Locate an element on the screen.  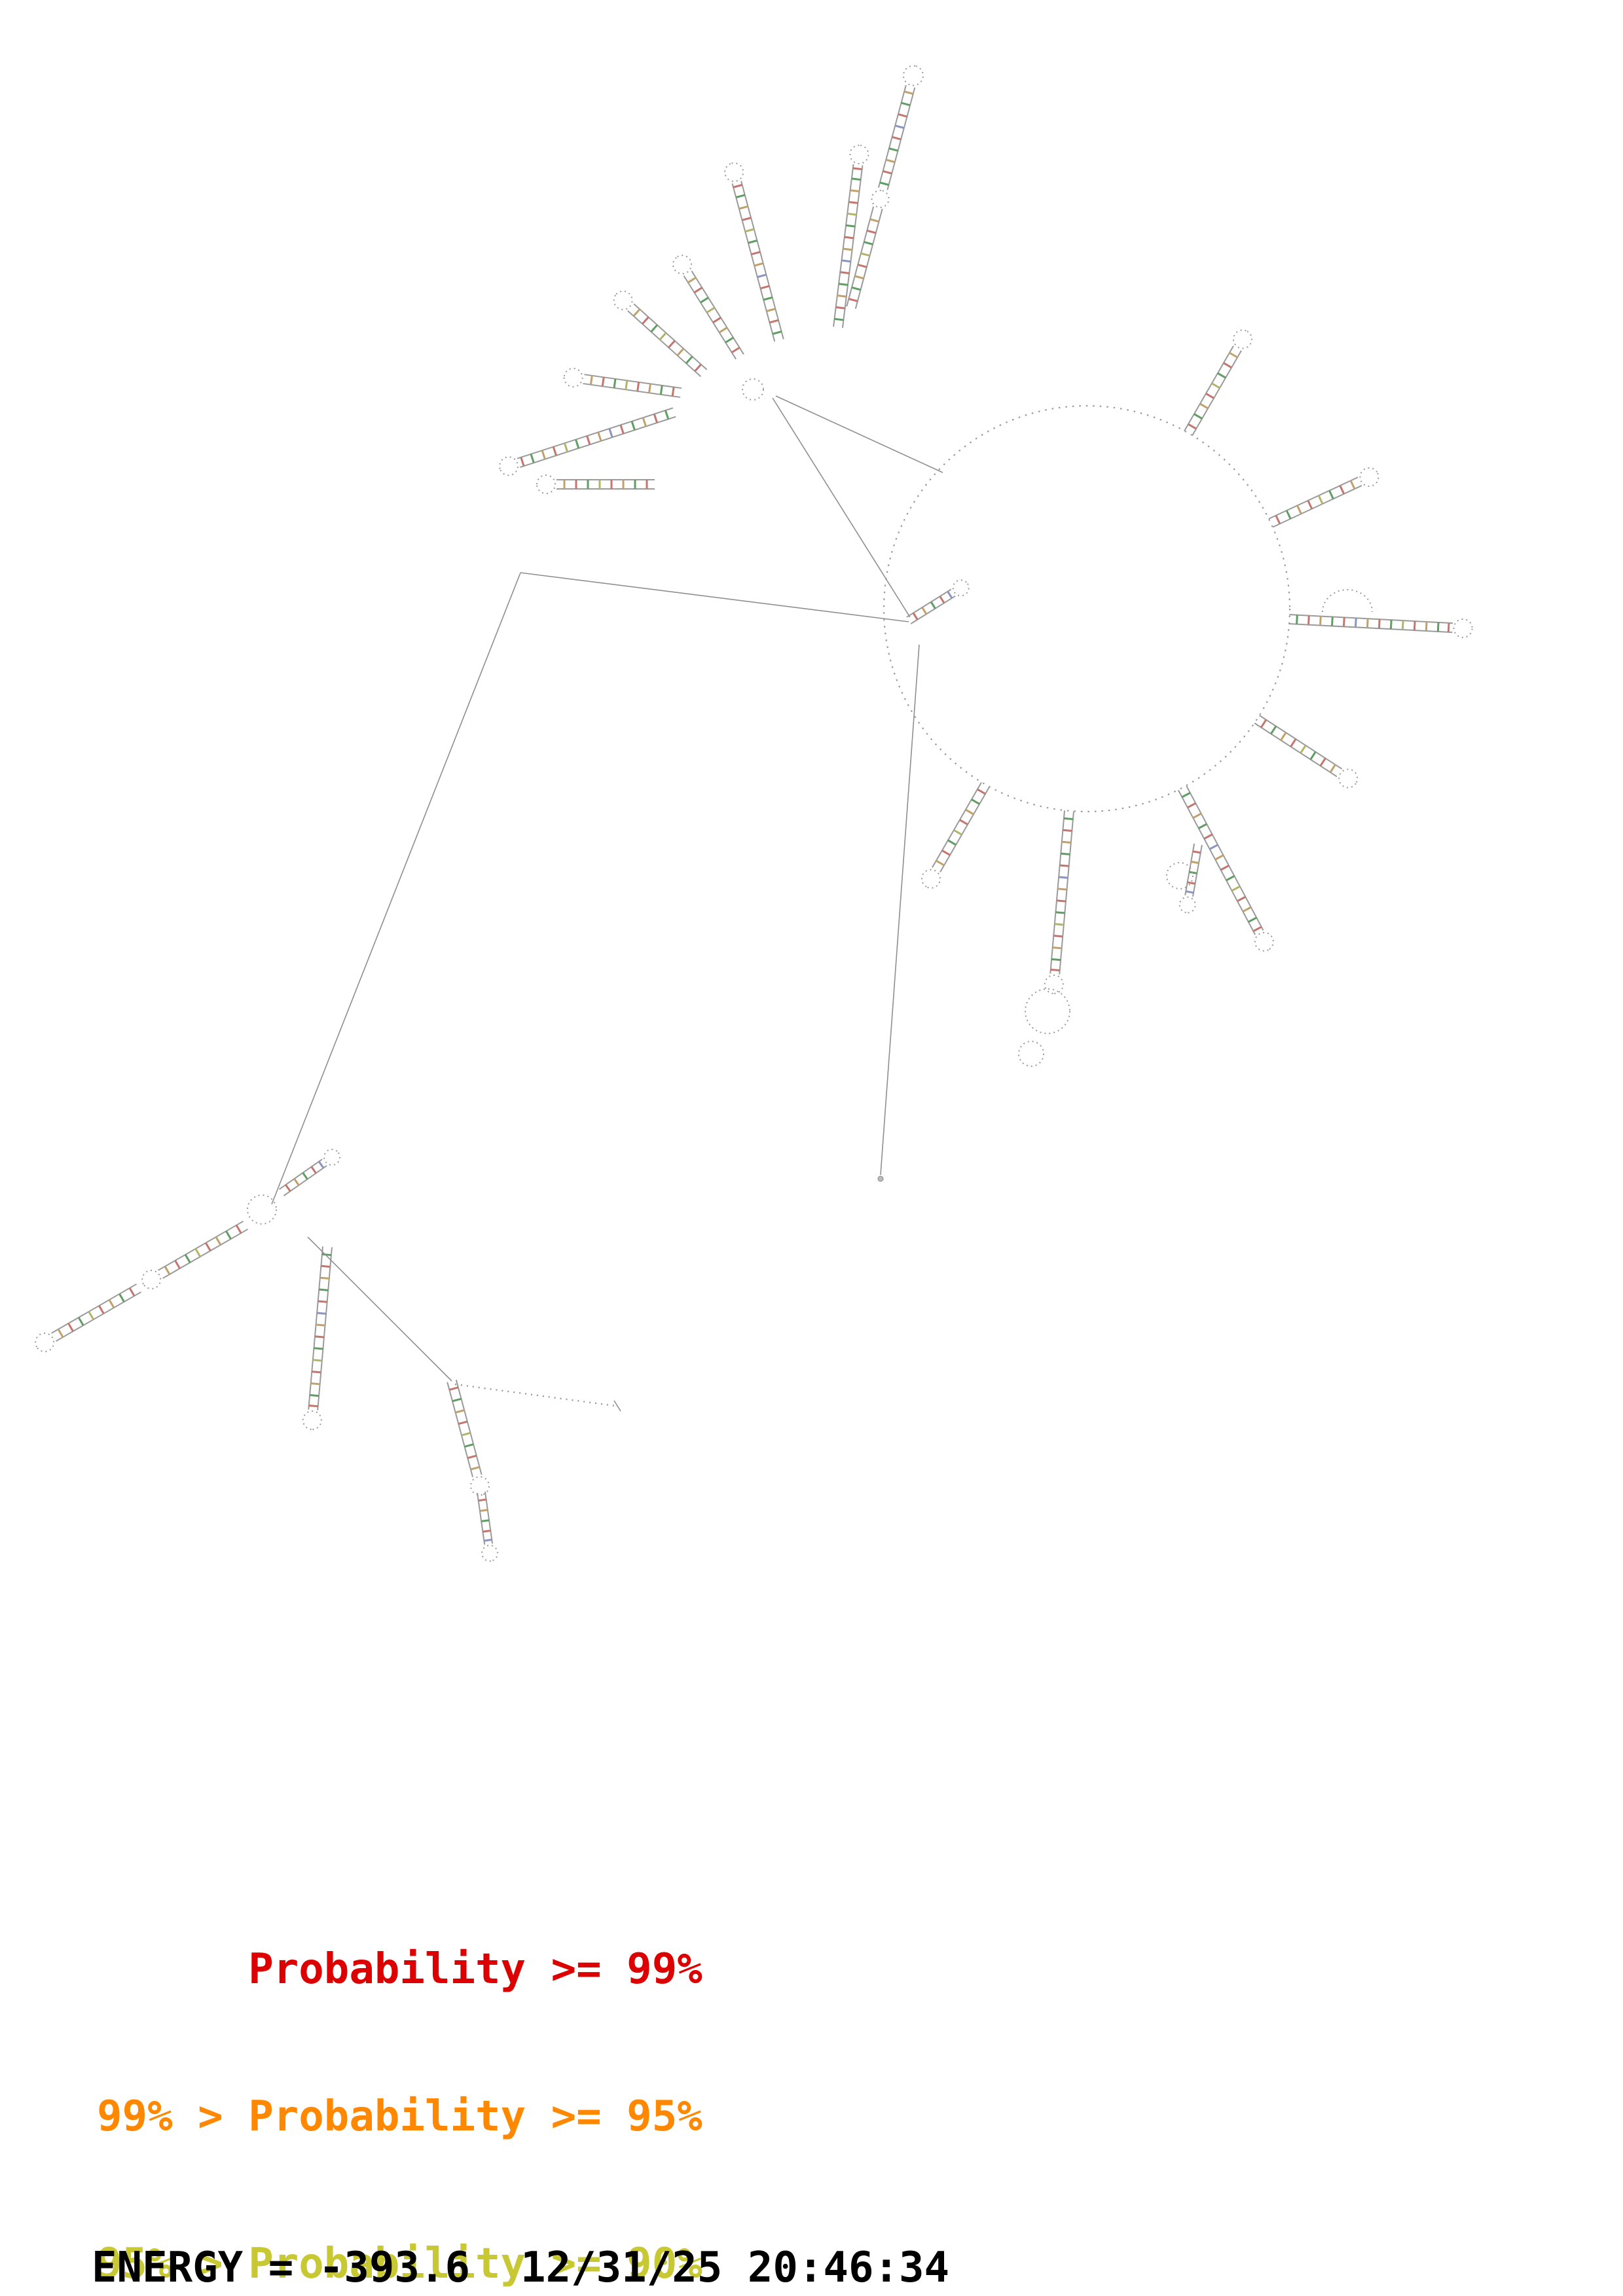
single-strand-tail is located at coordinates (535, 1395).